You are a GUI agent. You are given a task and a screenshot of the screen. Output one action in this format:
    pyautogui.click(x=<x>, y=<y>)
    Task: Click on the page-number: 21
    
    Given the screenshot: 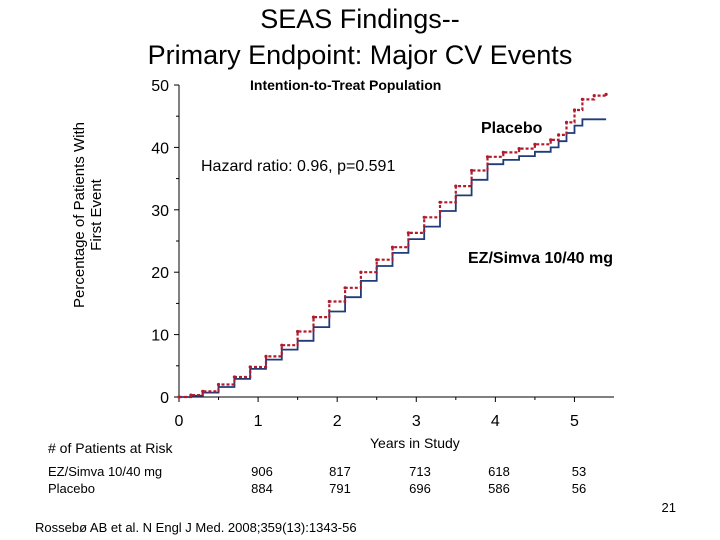 What is the action you would take?
    pyautogui.click(x=668, y=507)
    